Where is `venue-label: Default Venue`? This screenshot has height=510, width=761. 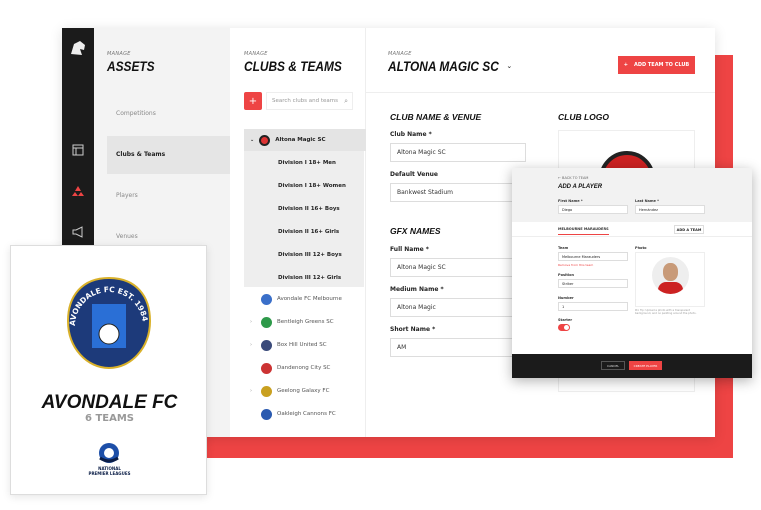
venue-label: Default Venue is located at coordinates (414, 174).